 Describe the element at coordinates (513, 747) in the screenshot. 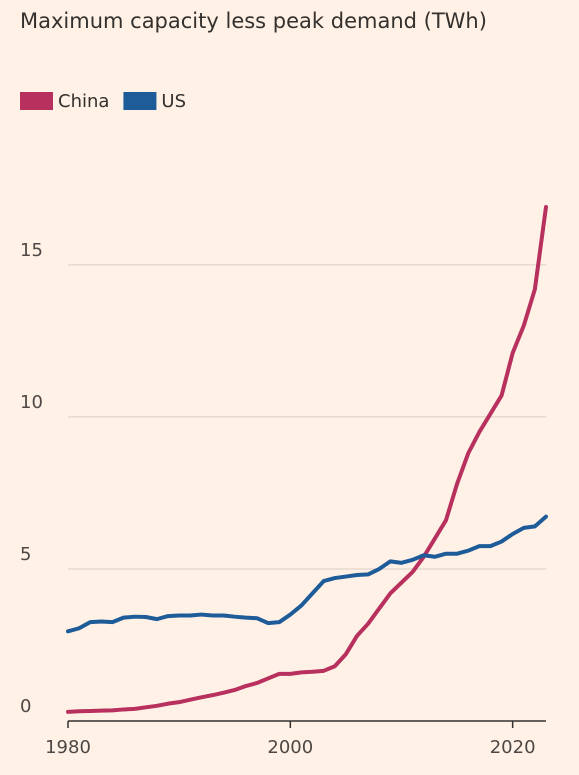

I see `x-tick-label: 2020` at that location.